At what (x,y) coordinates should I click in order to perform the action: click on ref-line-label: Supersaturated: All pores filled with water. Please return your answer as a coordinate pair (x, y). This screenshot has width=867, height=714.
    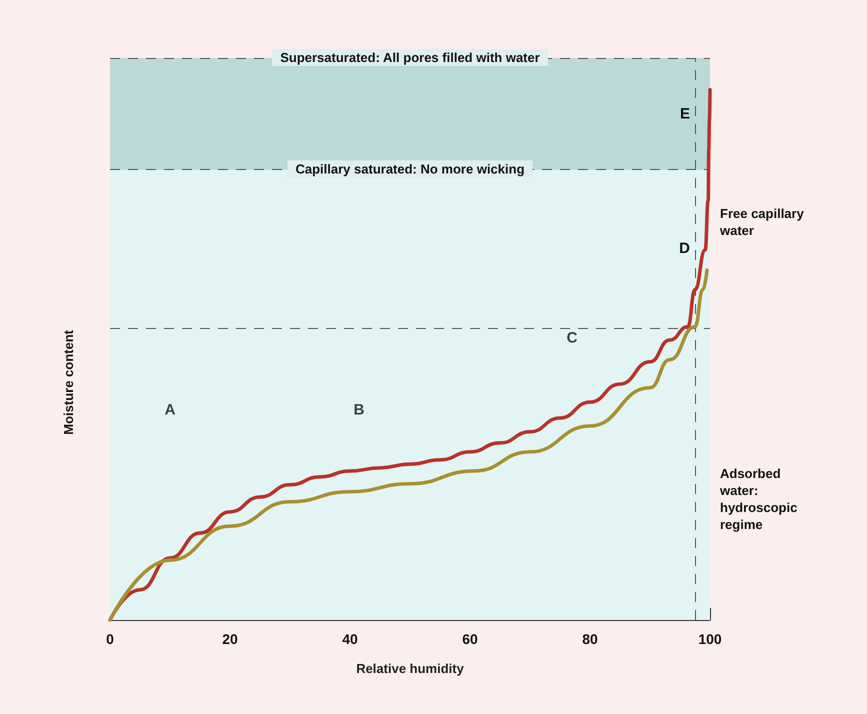
    Looking at the image, I should click on (410, 57).